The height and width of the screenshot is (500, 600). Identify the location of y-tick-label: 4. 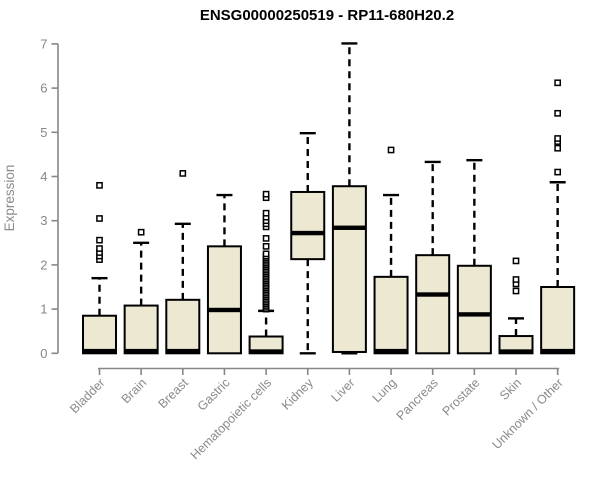
(43, 176).